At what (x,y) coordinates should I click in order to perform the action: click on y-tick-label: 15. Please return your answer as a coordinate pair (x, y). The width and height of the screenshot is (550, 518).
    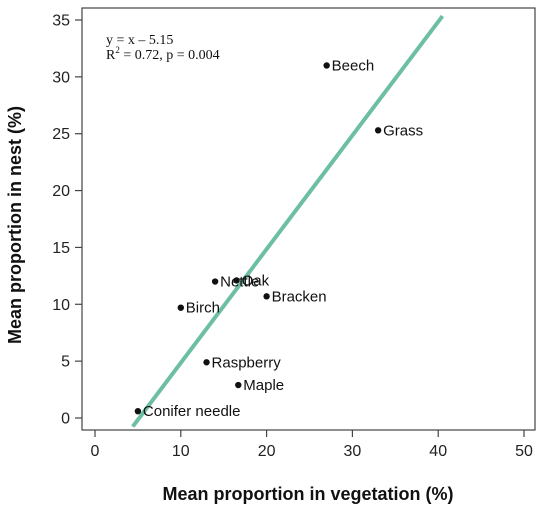
    Looking at the image, I should click on (61, 248).